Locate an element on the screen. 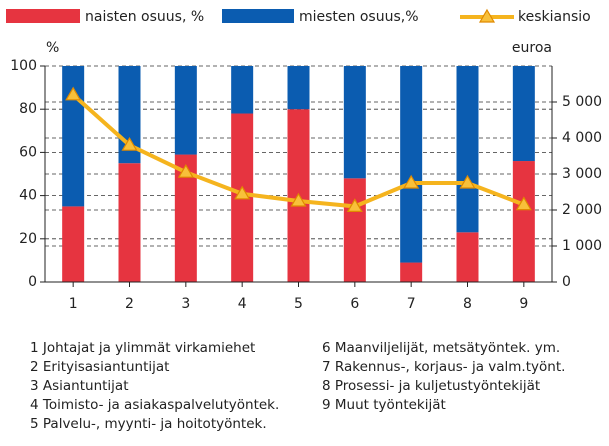 This screenshot has height=446, width=609. footnote: 2 Erityisasiantuntijat is located at coordinates (99, 367).